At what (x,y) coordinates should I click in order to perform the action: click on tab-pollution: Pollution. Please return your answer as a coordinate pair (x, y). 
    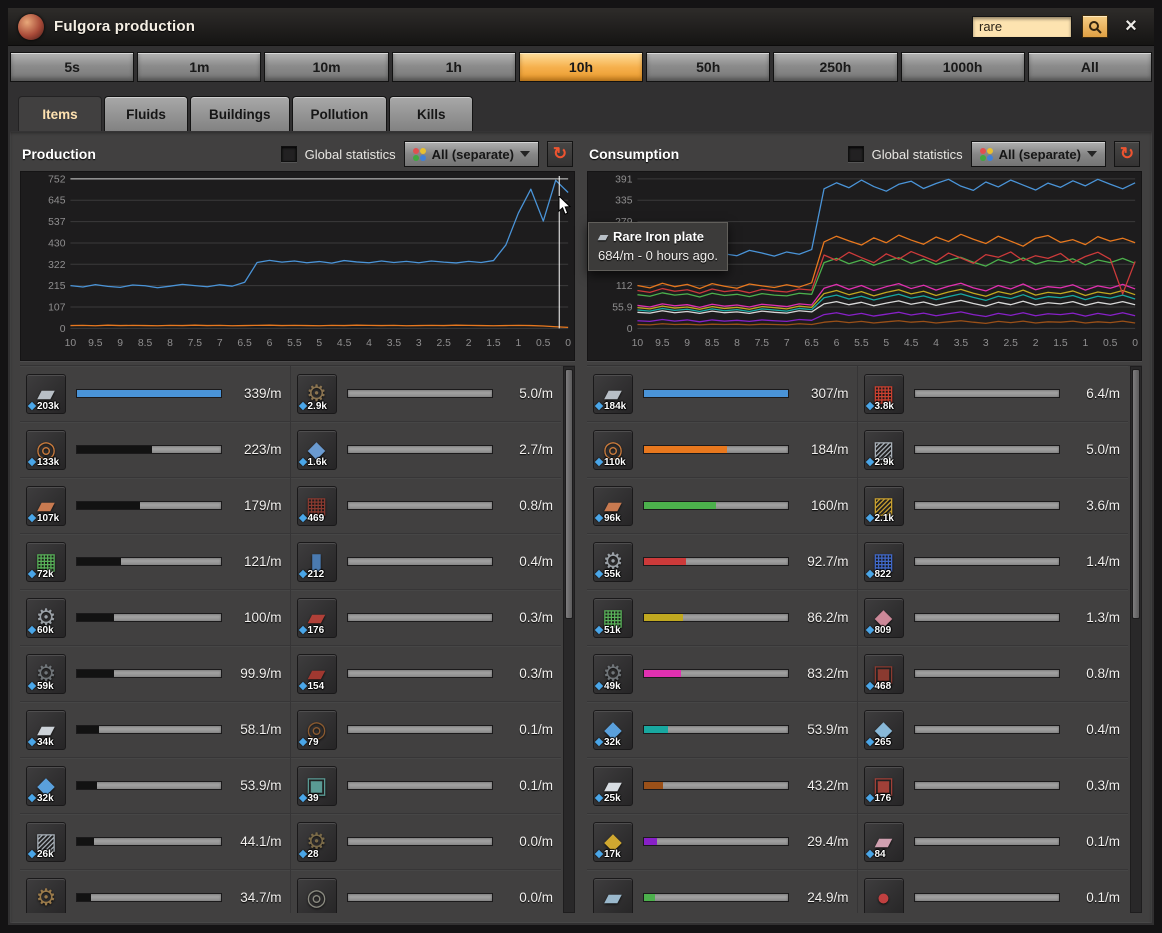
    Looking at the image, I should click on (339, 113).